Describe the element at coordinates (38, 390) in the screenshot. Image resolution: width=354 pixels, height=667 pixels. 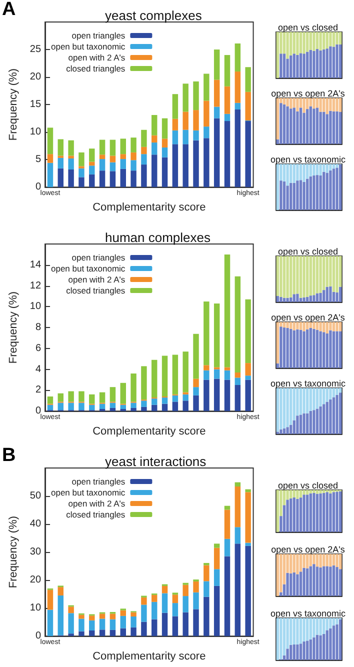
I see `y-tick-label: 2` at that location.